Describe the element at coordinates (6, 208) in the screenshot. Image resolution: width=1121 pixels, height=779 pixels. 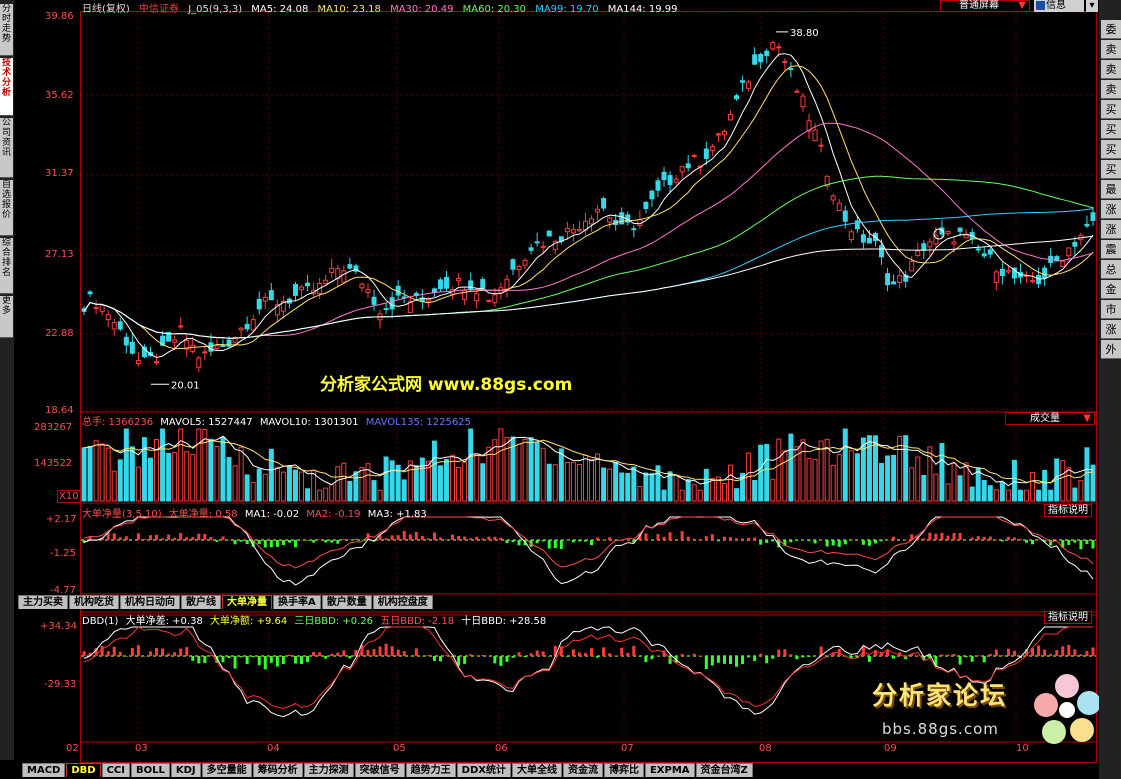
I see `left-tab-3: 自选报价` at that location.